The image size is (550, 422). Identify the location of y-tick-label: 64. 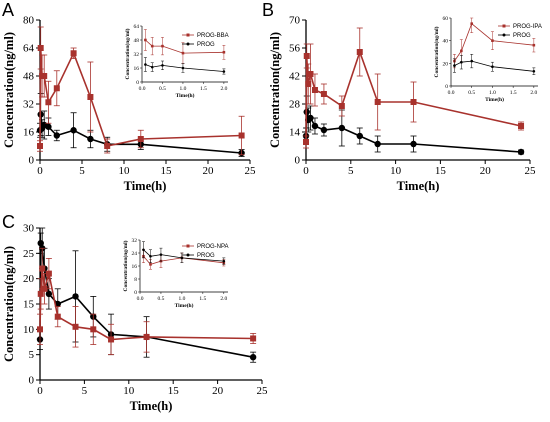
(29, 49).